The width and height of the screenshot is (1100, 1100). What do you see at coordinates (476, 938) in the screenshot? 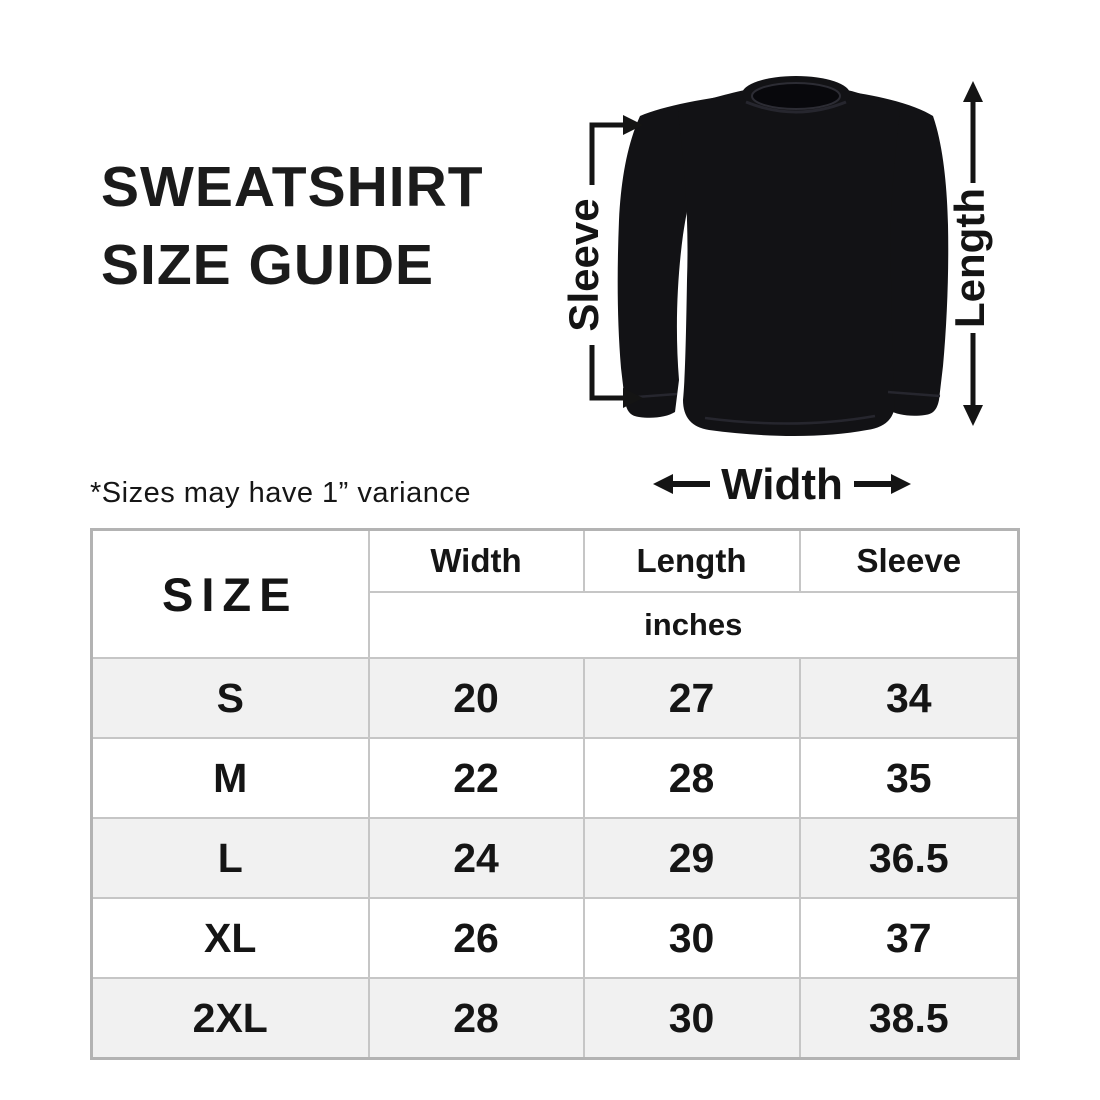
I see `width-cell: 26` at bounding box center [476, 938].